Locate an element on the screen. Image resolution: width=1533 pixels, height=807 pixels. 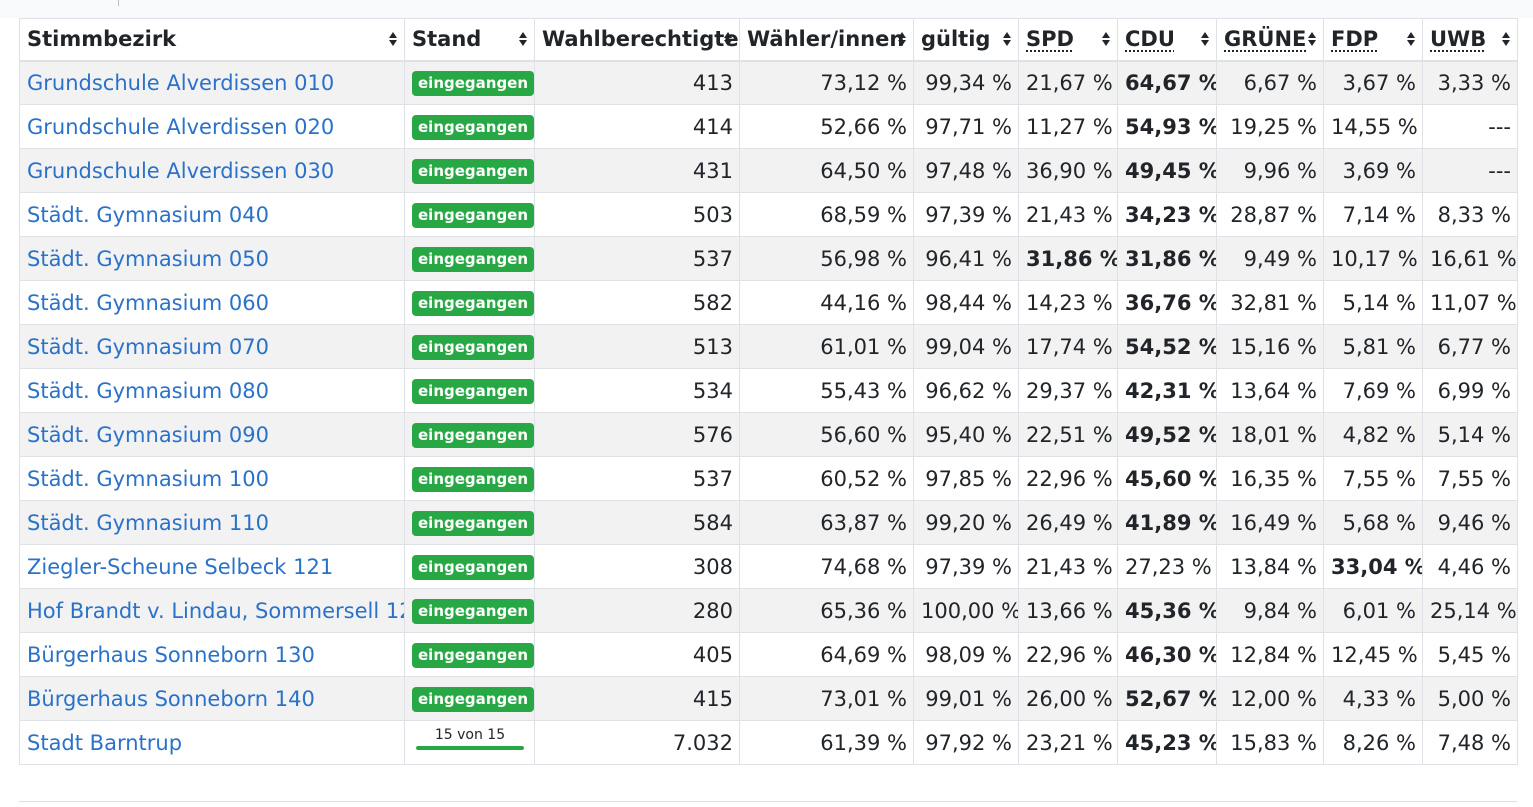
uwb-cell: 11,07 % is located at coordinates (1470, 302).